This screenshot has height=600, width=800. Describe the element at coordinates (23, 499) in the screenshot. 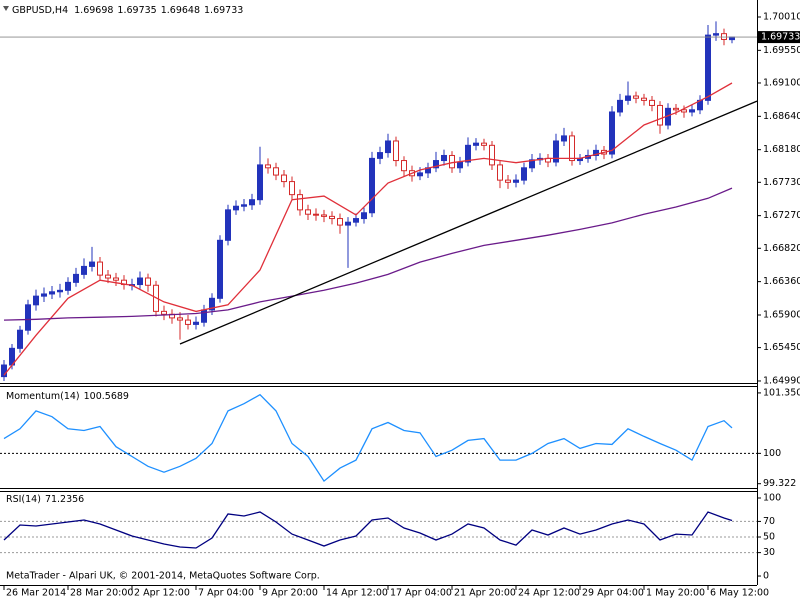

I see `indicator-name: RSI(14)` at that location.